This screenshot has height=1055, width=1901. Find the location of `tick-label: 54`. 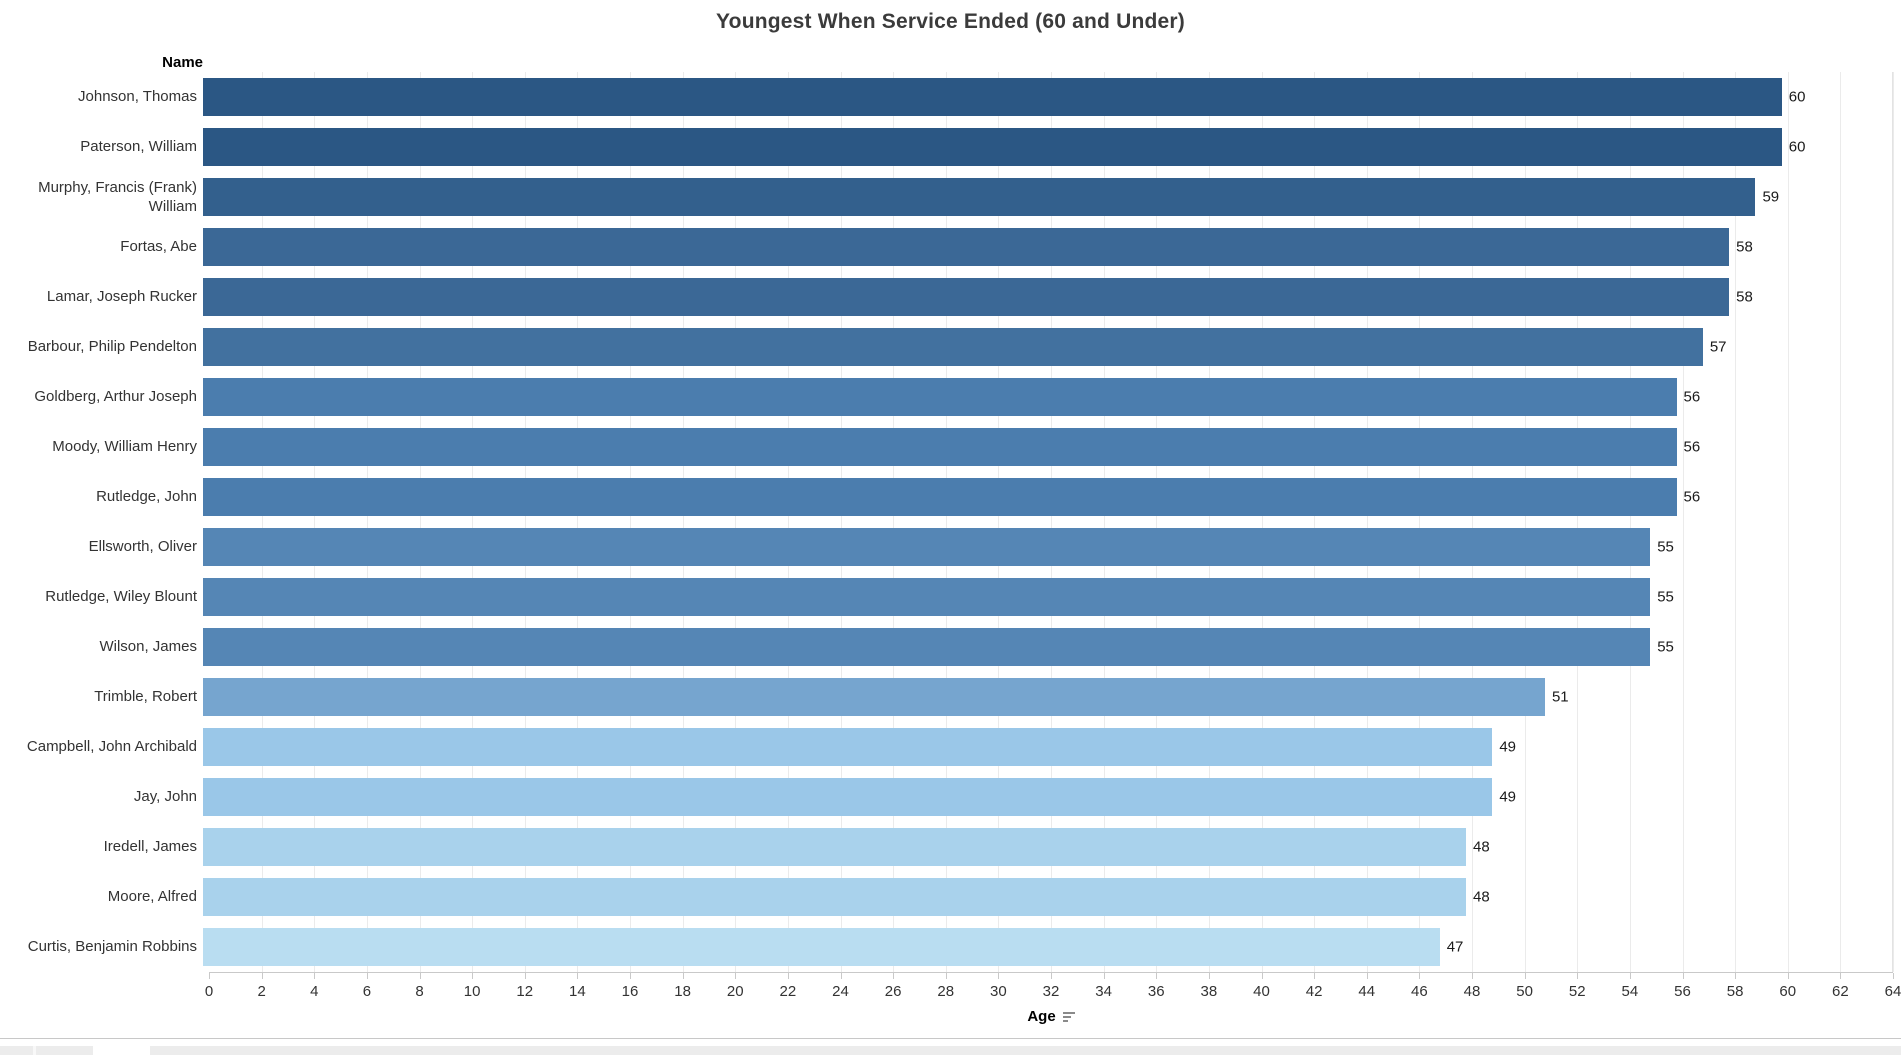

tick-label: 54 is located at coordinates (1630, 991).